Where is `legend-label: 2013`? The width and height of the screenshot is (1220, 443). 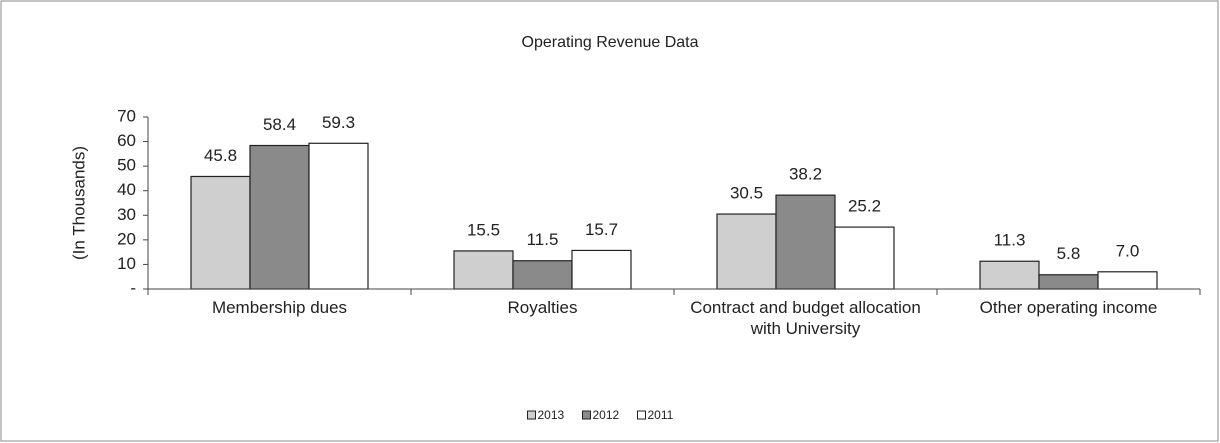
legend-label: 2013 is located at coordinates (551, 415).